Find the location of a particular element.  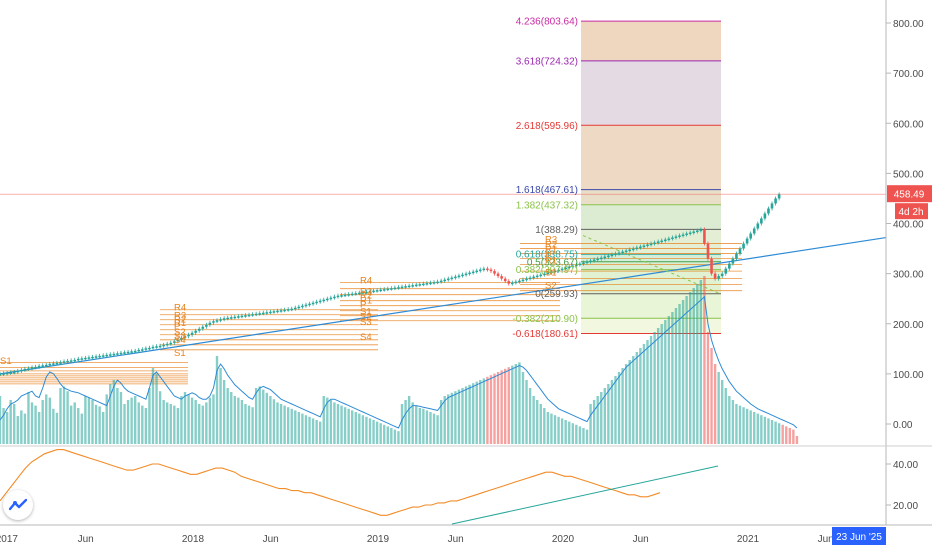

pivot-label: R3 is located at coordinates (180, 316).